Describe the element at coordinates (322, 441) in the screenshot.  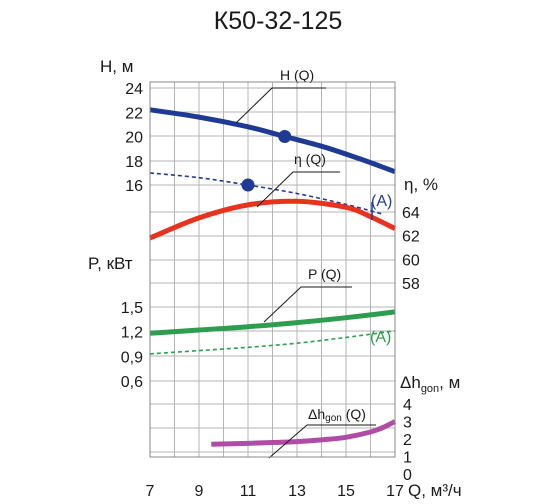
I see `dhq-leader` at that location.